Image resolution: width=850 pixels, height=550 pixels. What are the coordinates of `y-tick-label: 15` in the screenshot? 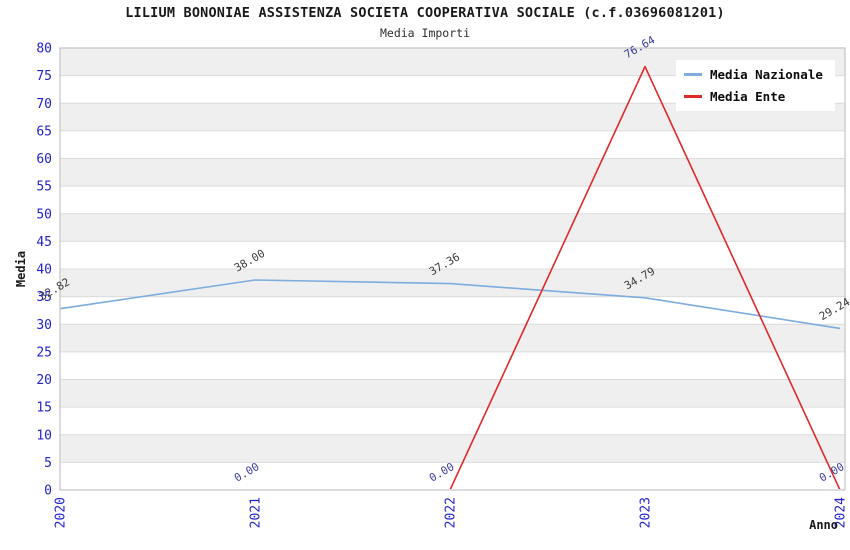 It's located at (44, 408).